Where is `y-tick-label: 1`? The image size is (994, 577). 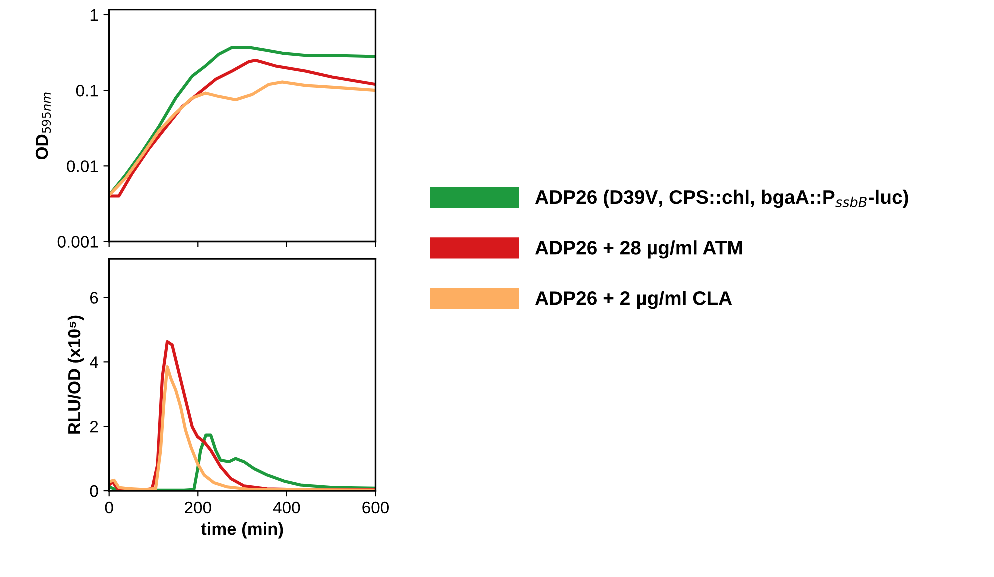
y-tick-label: 1 is located at coordinates (94, 16).